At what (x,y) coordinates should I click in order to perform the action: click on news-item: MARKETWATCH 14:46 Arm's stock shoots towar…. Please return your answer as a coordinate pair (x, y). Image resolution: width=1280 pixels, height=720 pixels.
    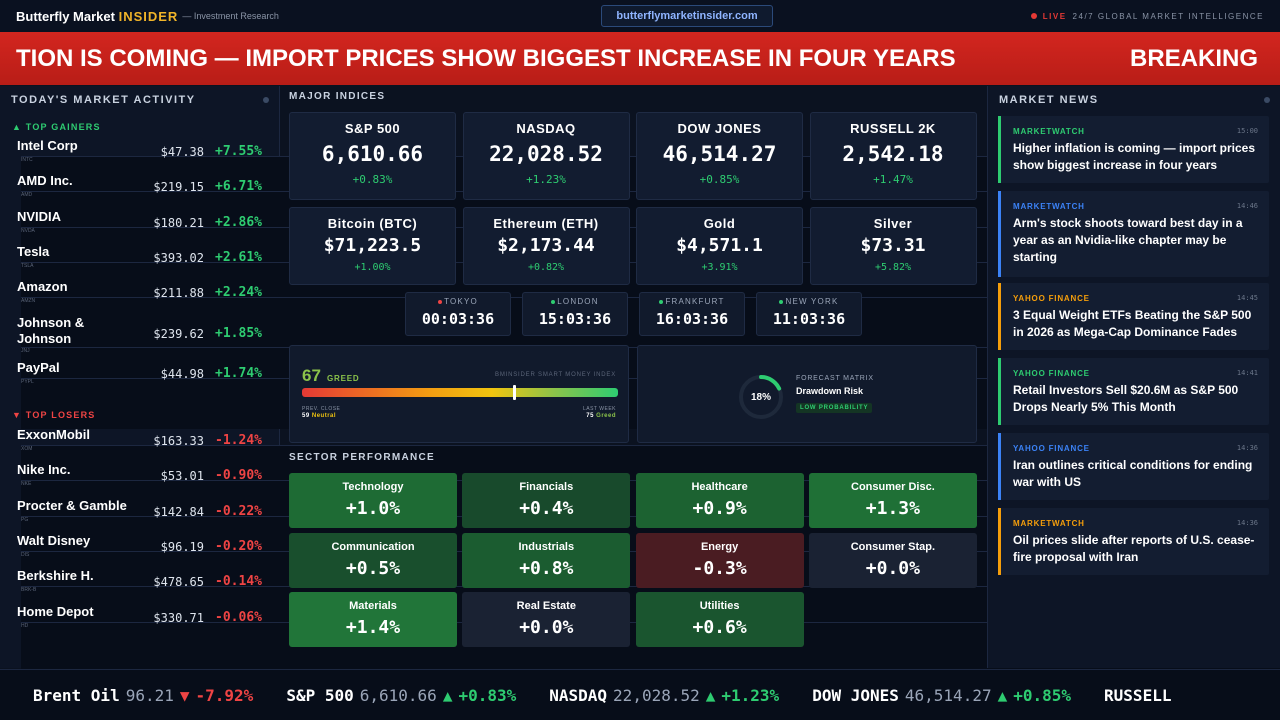
    Looking at the image, I should click on (1133, 234).